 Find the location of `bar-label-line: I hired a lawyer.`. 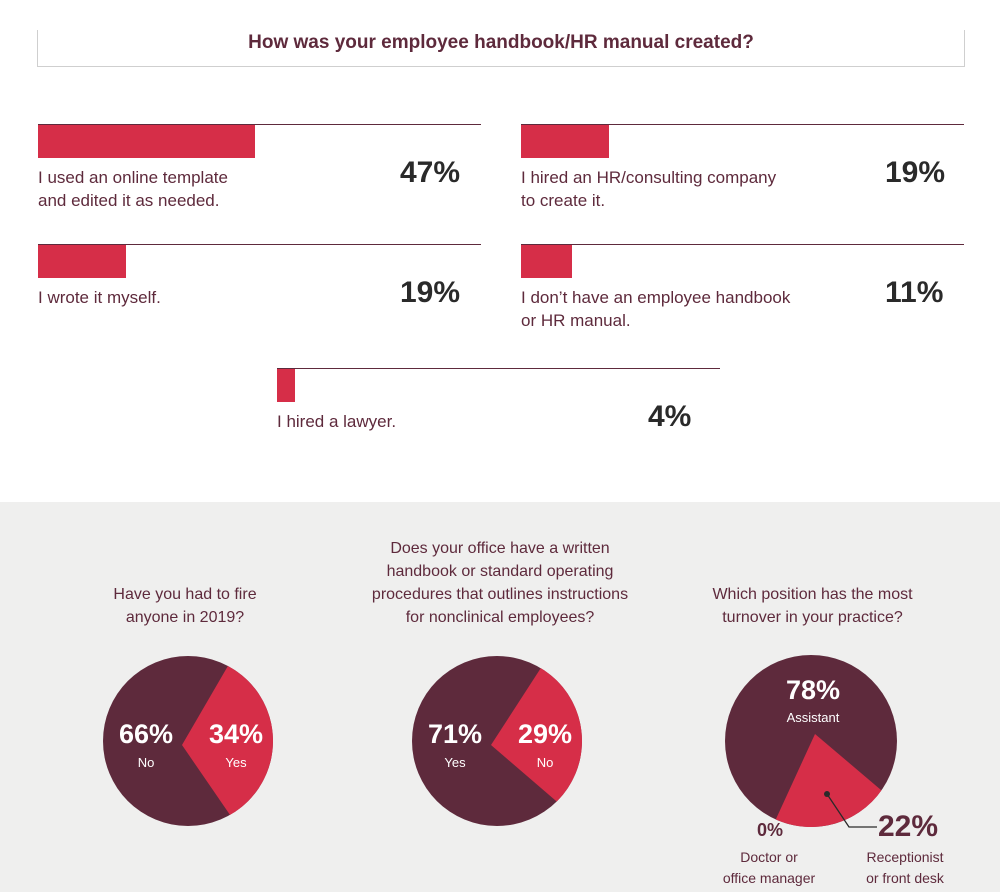

bar-label-line: I hired a lawyer. is located at coordinates (337, 421).